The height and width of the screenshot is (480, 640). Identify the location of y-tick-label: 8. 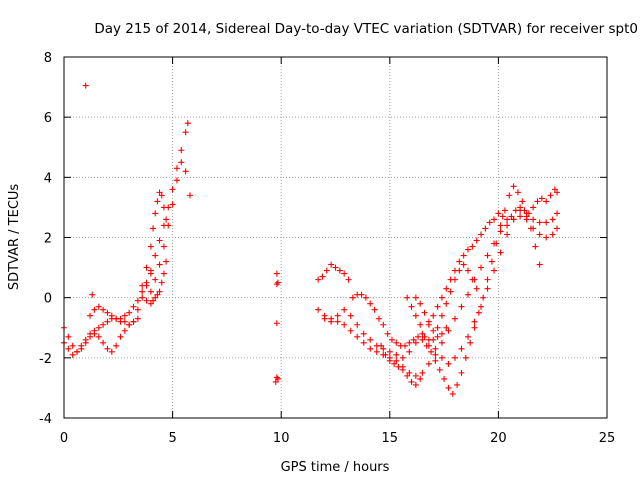
(48, 58).